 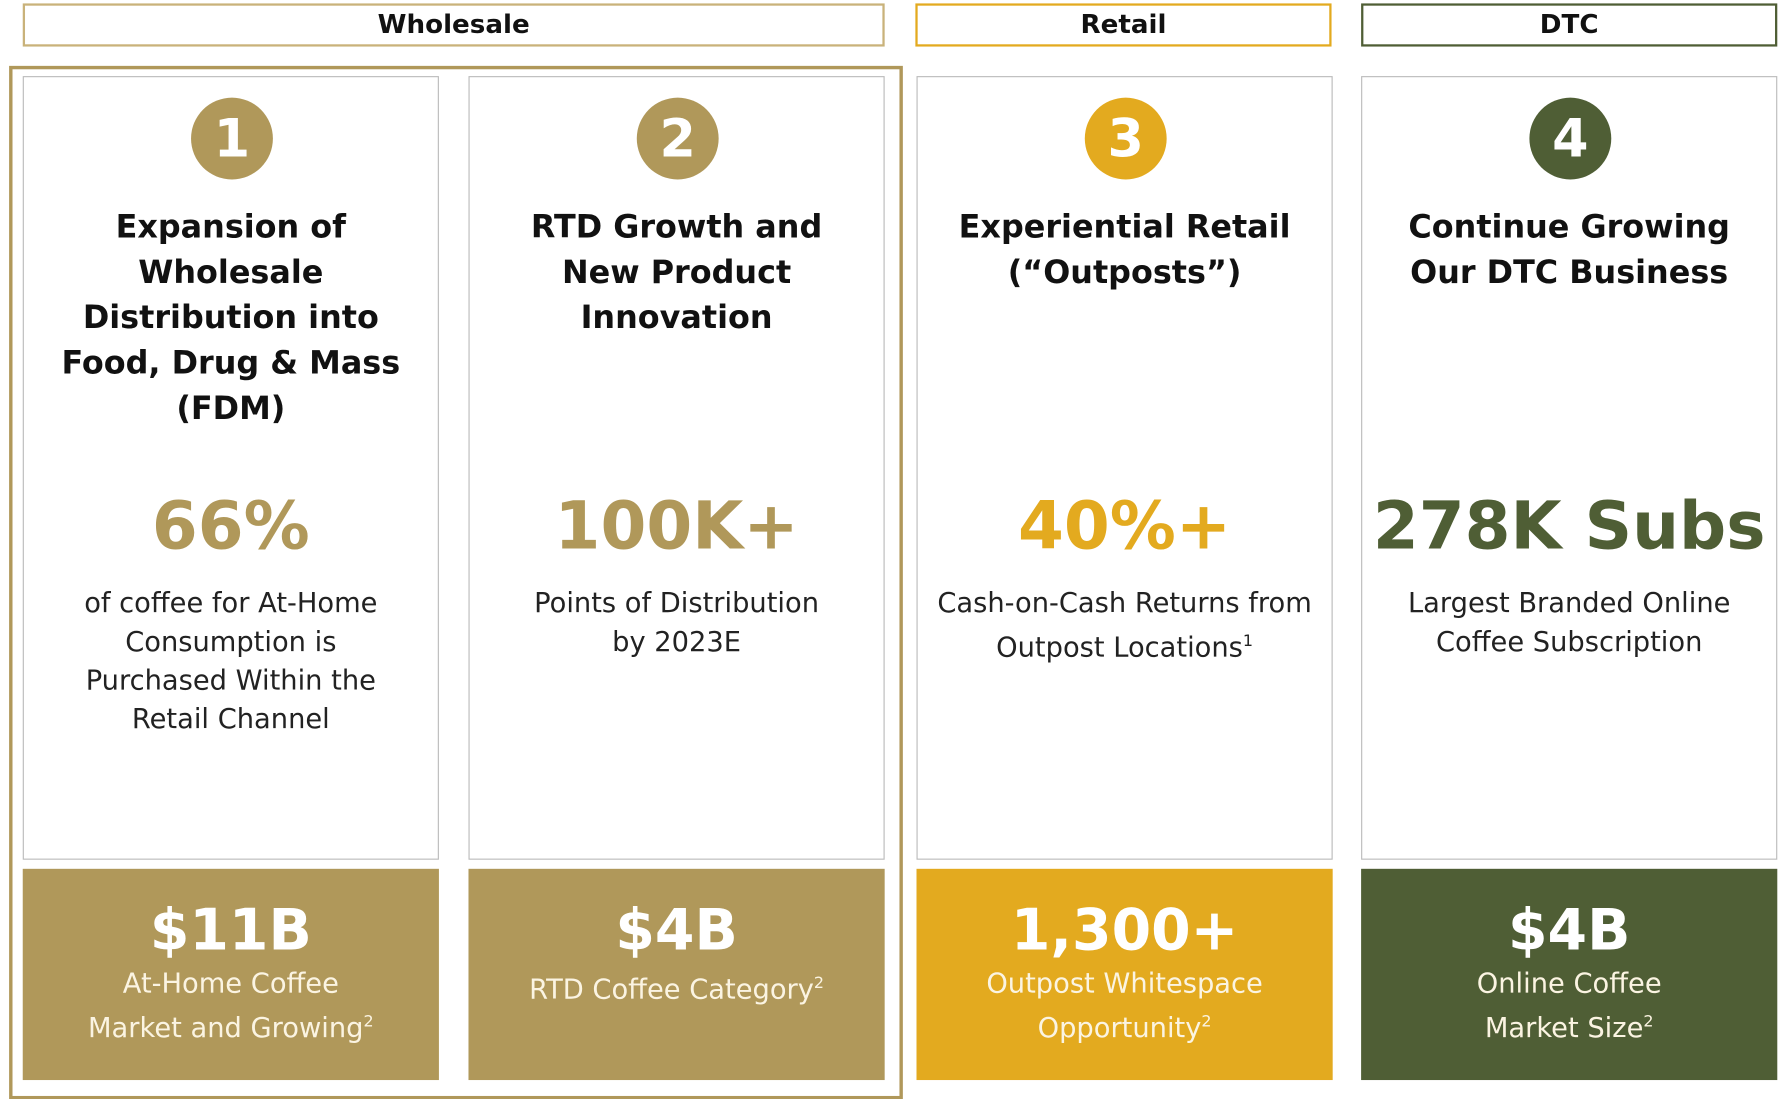 What do you see at coordinates (1125, 249) in the screenshot?
I see `card-title: Experiential Retail (“Outposts”)` at bounding box center [1125, 249].